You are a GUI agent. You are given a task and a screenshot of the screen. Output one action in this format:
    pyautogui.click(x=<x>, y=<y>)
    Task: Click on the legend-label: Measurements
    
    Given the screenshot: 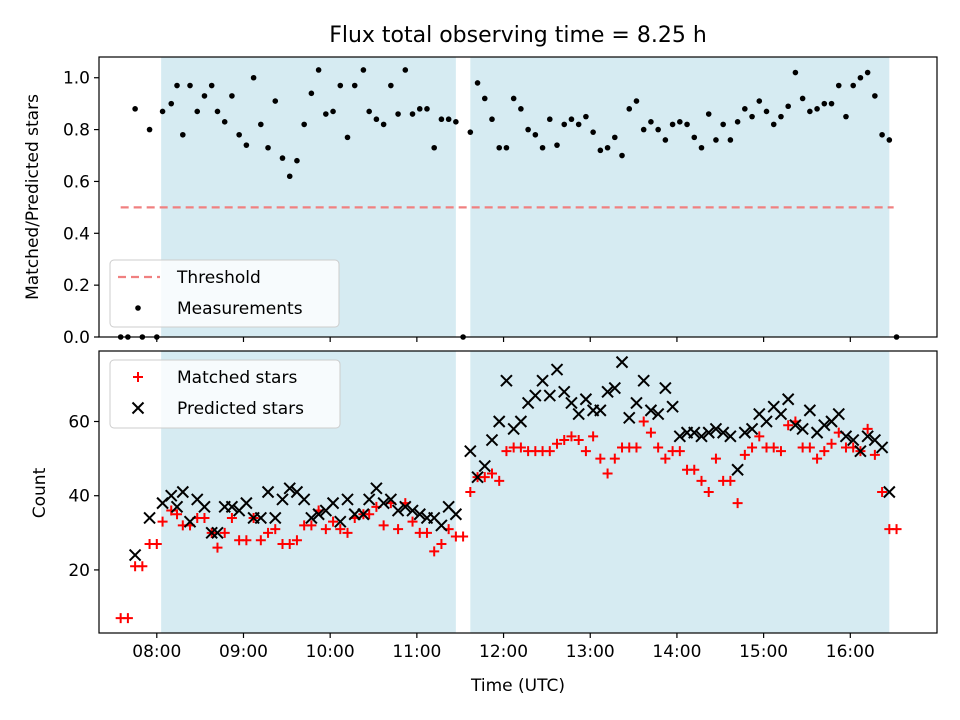 What is the action you would take?
    pyautogui.click(x=240, y=309)
    